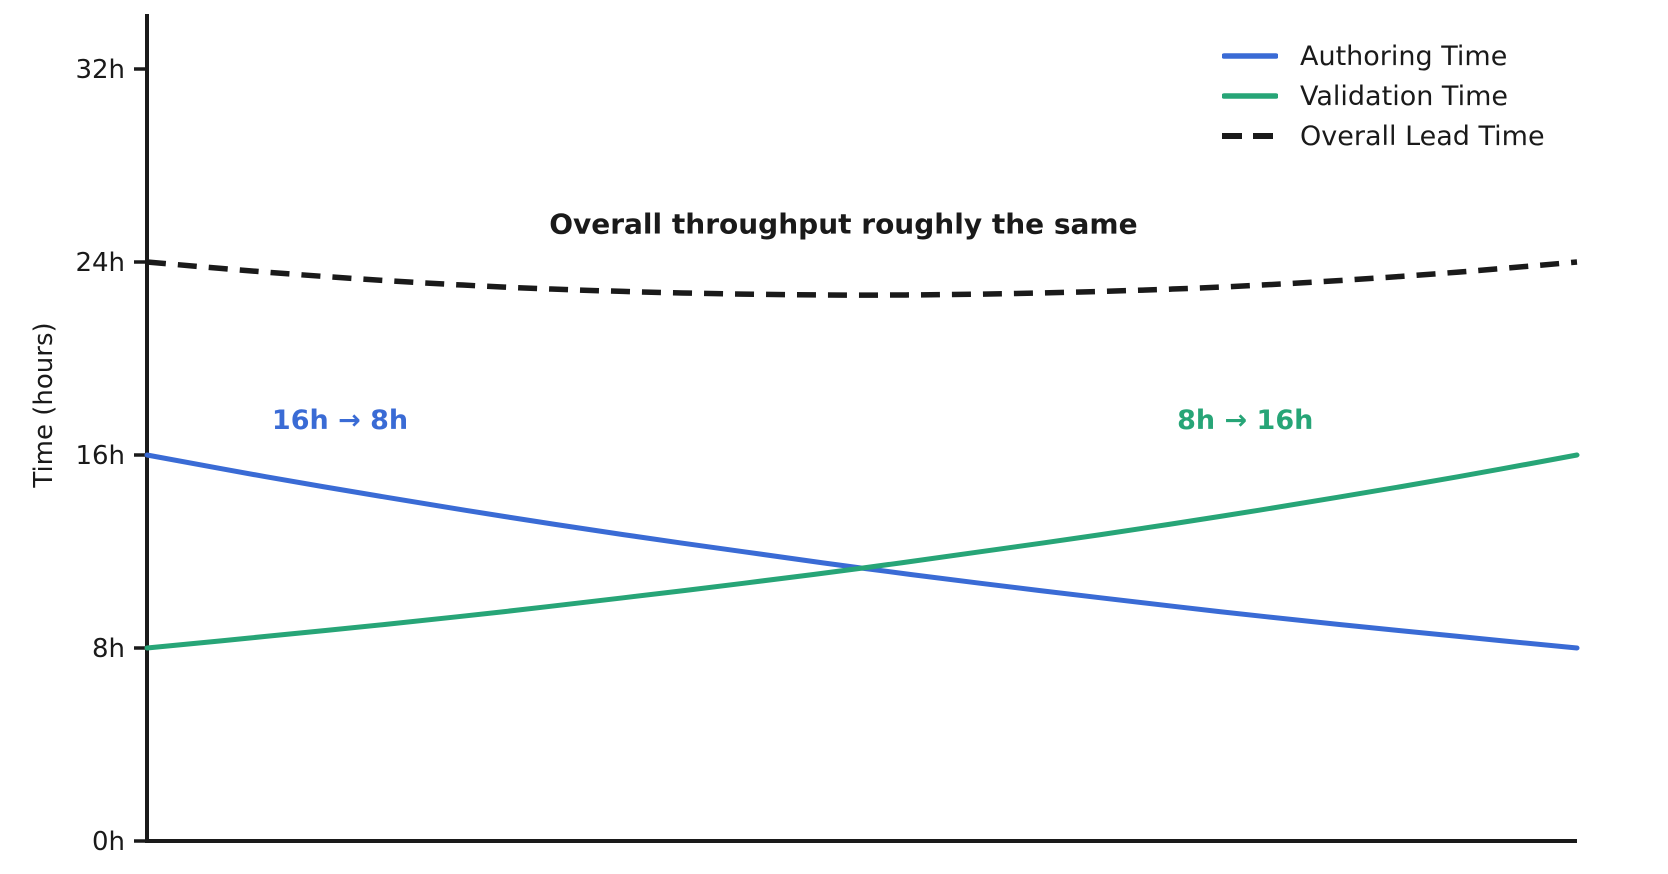 This screenshot has height=874, width=1668. Describe the element at coordinates (1250, 96) in the screenshot. I see `validation-line-swatch-icon` at that location.